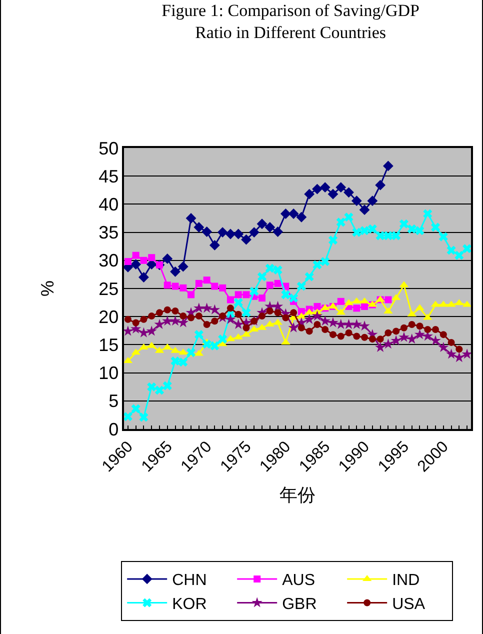  I want to click on y-tick-label: 10, so click(108, 373).